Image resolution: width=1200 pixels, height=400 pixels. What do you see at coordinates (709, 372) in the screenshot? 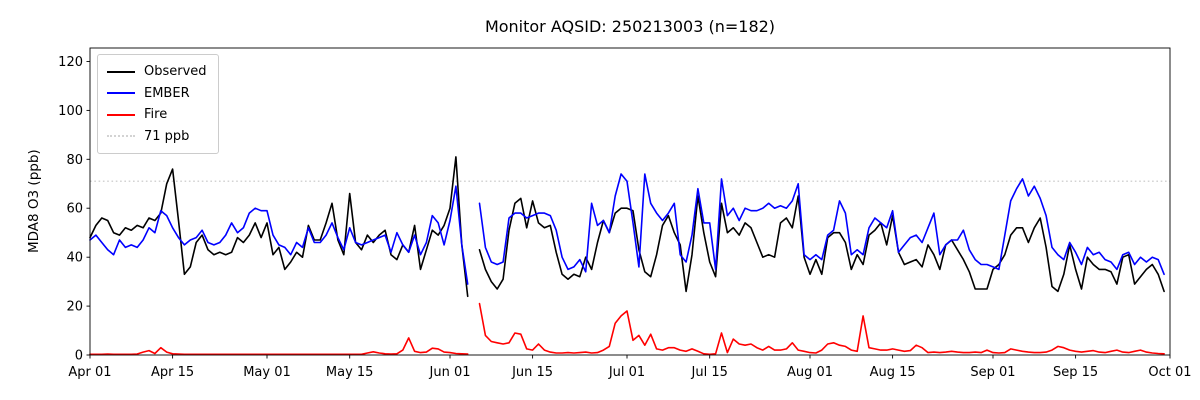
I see `x-tick-label: Jul 15` at bounding box center [709, 372].